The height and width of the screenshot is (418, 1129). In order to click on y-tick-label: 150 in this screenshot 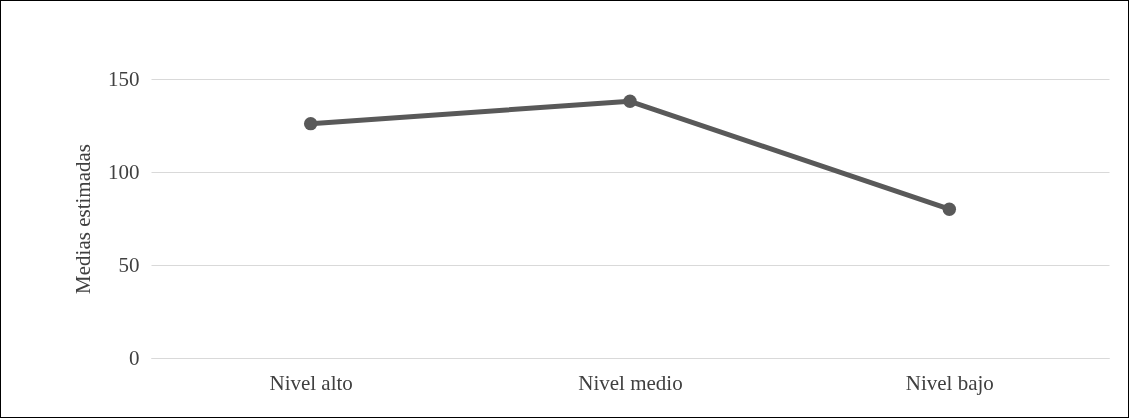, I will do `click(124, 78)`.